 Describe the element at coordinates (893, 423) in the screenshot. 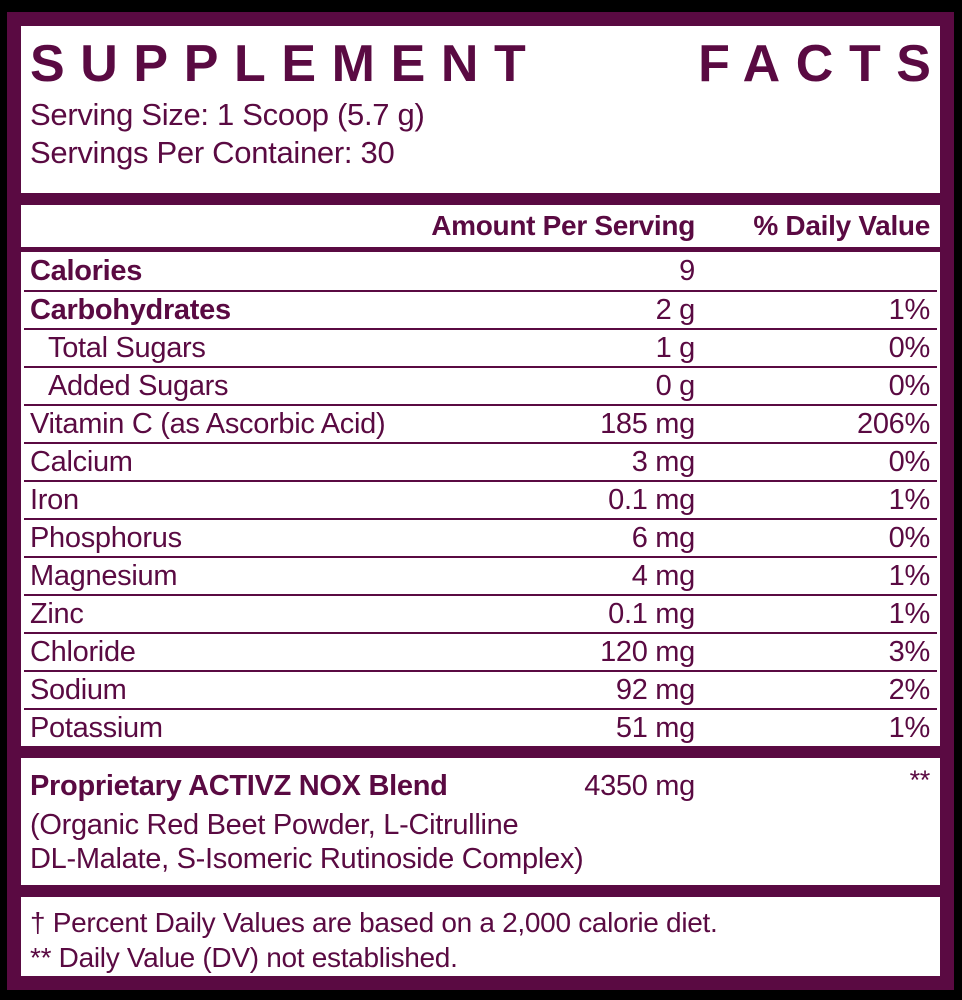

I see `nutrient-dv: 206%` at that location.